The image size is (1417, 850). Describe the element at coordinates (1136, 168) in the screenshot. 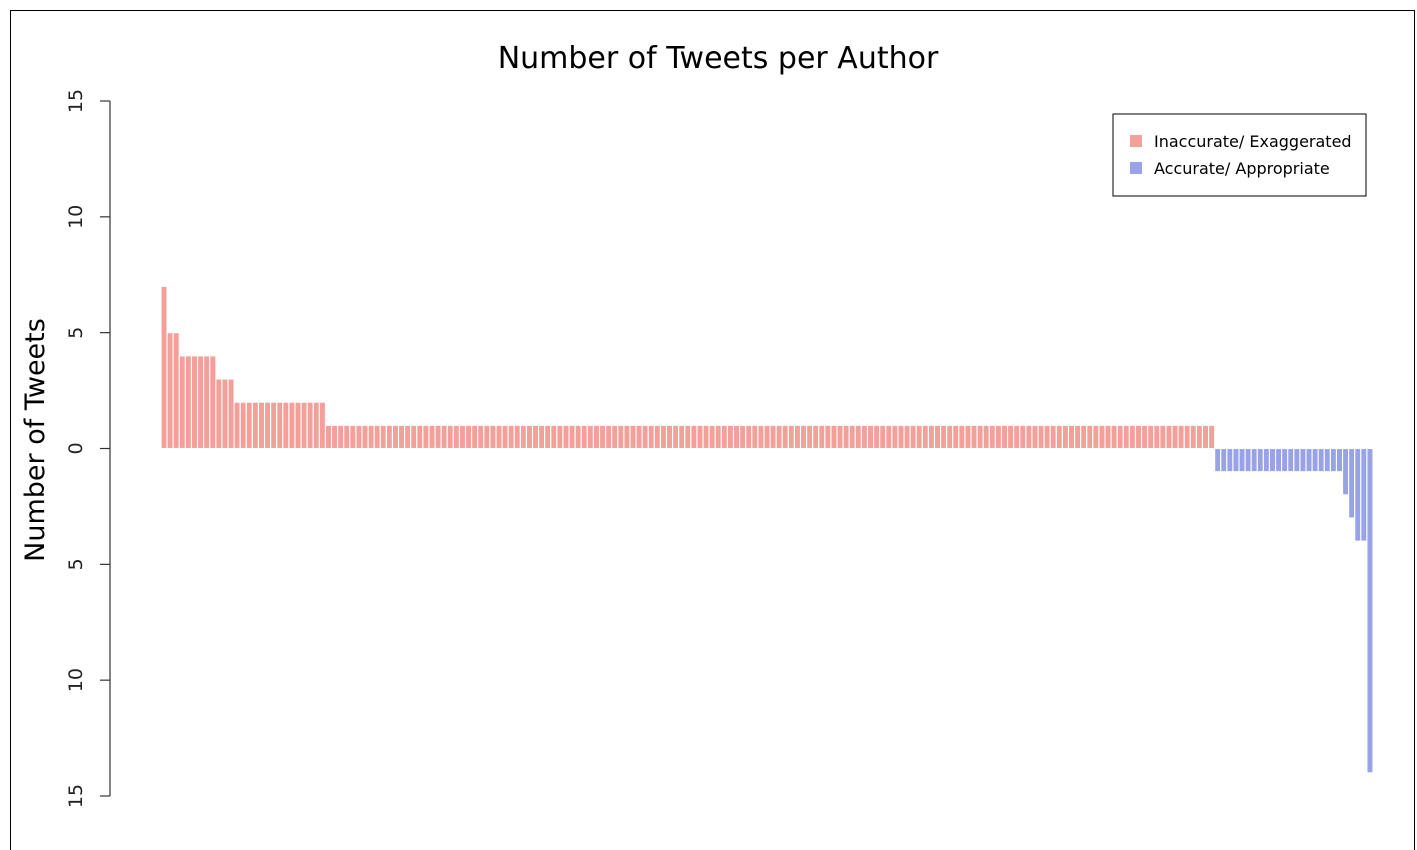

I see `legend-swatch` at that location.